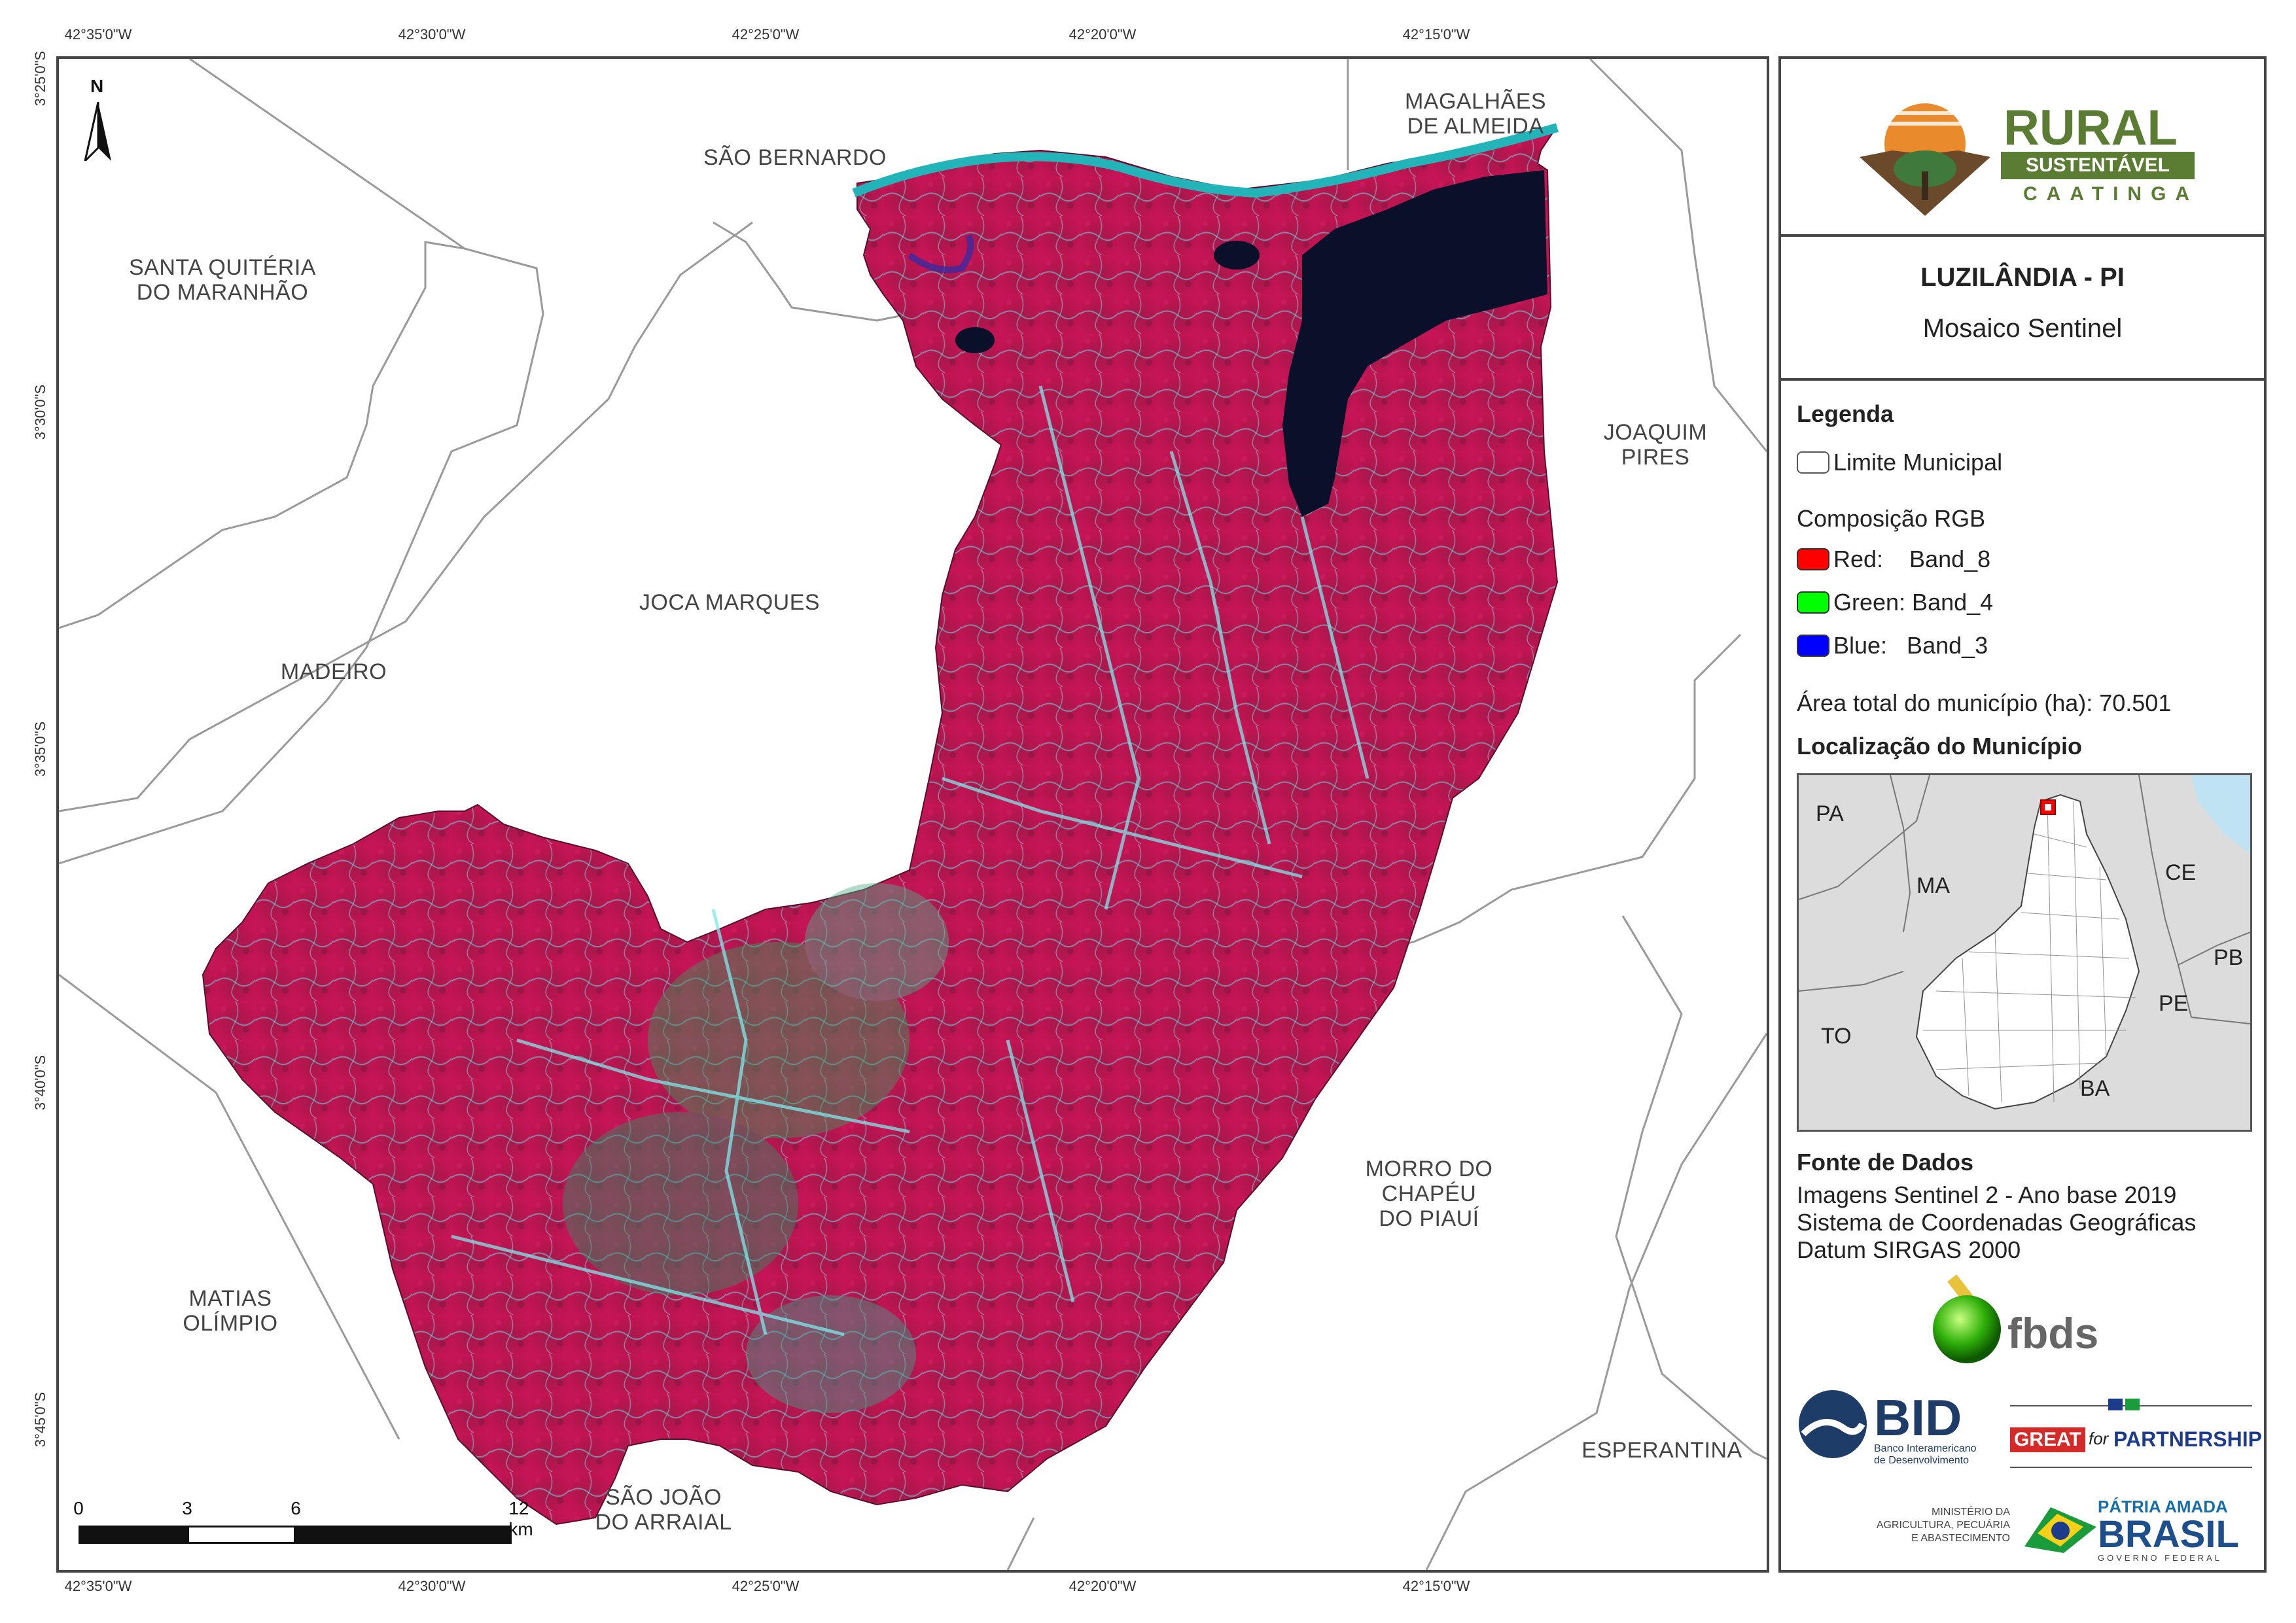  I want to click on coord-left-5: 3°45'0"S, so click(40, 1420).